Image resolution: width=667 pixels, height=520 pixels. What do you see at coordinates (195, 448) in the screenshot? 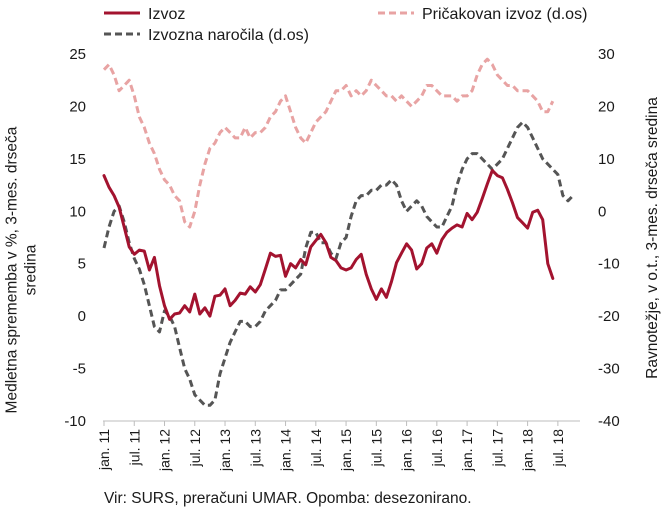
I see `x-tick-label: jul. 12` at bounding box center [195, 448].